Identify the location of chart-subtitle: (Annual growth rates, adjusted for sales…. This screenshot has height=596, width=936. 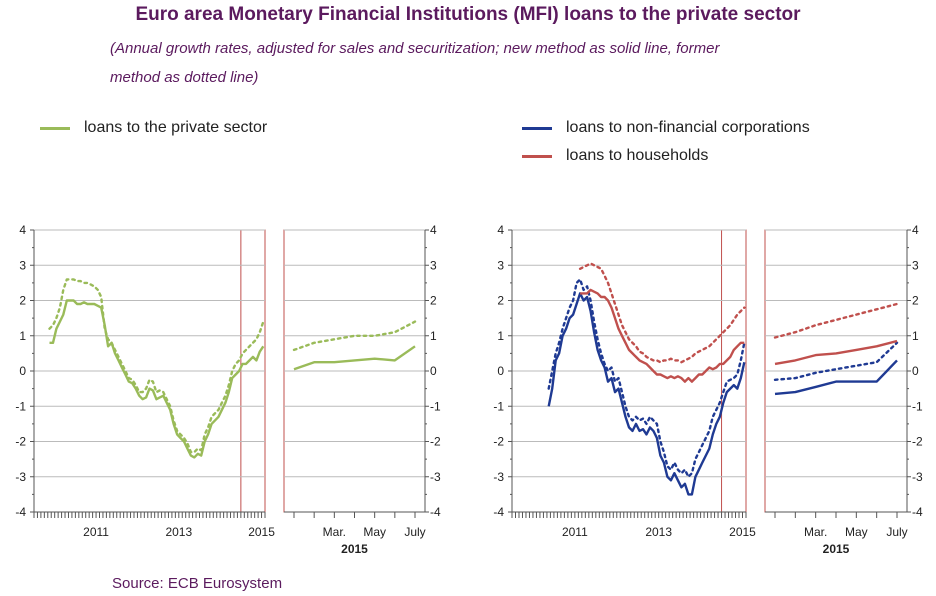
(490, 63).